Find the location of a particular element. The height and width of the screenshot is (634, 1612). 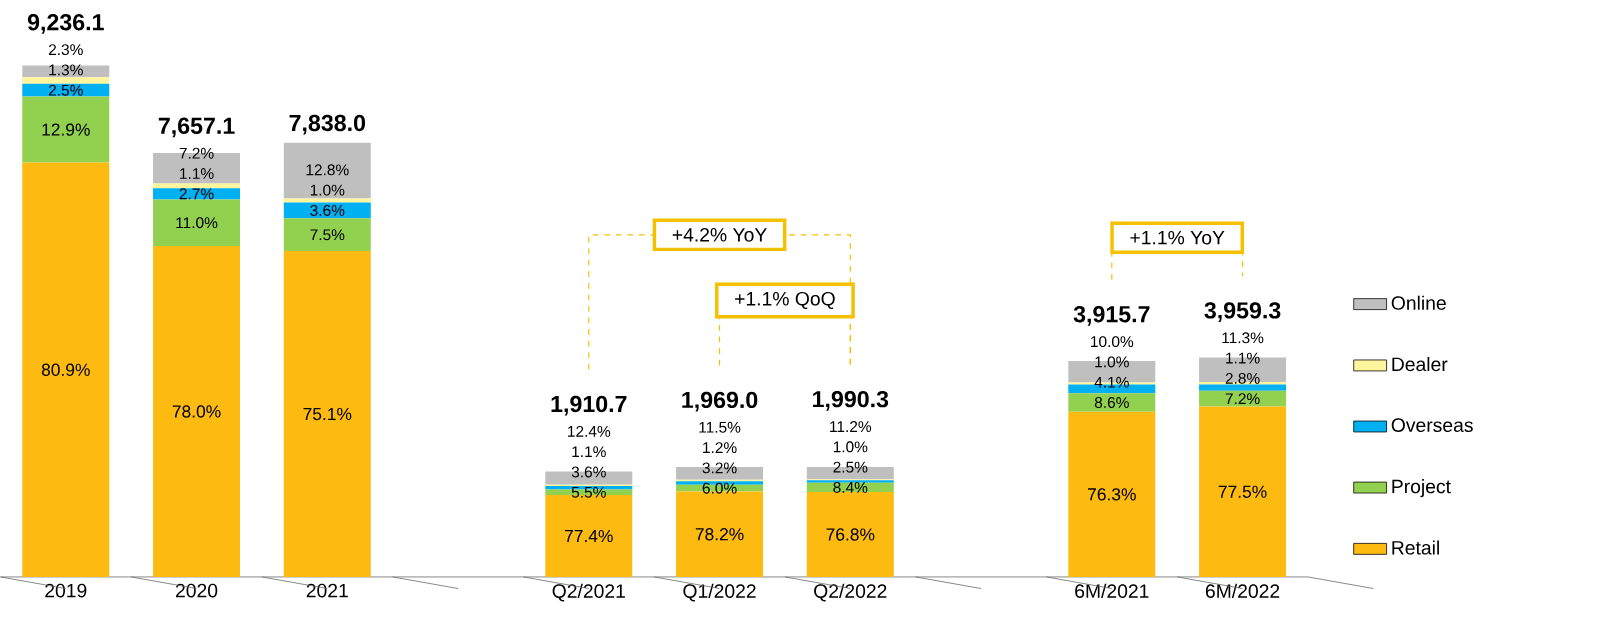

annotation: 80.9% is located at coordinates (65, 369).